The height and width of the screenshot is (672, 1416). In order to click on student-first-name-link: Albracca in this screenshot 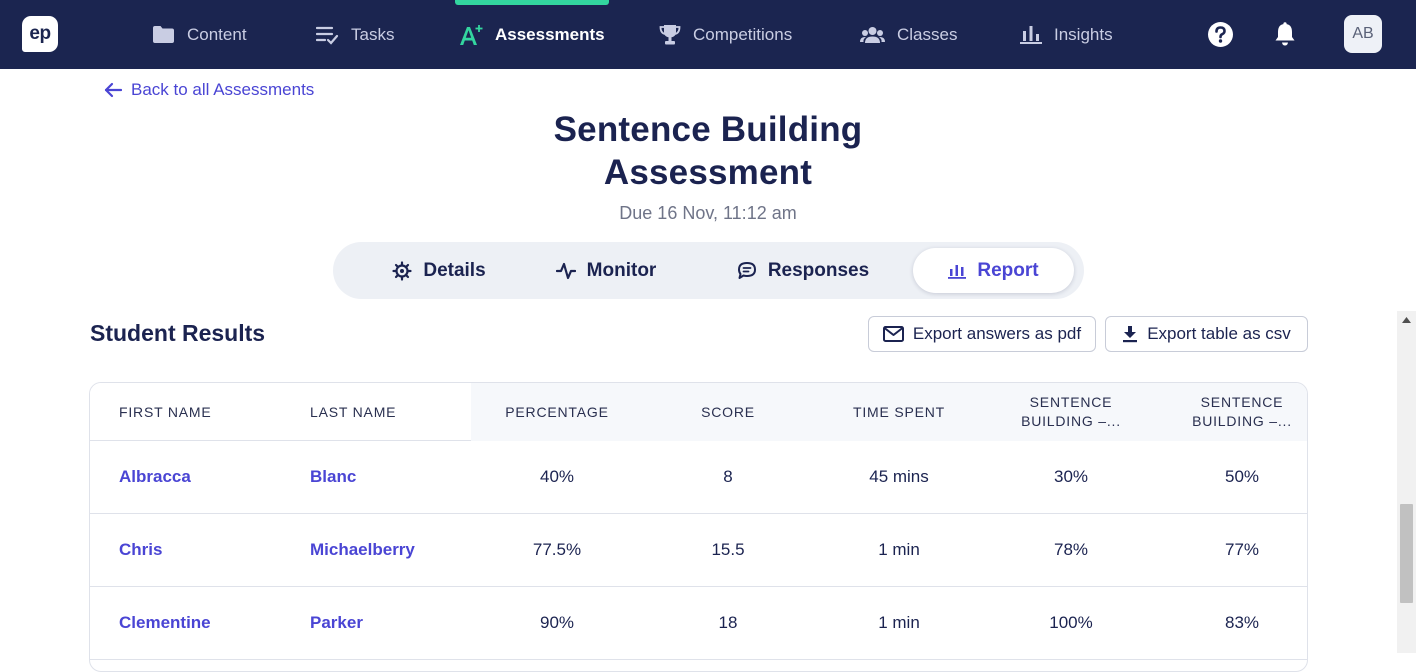, I will do `click(155, 476)`.